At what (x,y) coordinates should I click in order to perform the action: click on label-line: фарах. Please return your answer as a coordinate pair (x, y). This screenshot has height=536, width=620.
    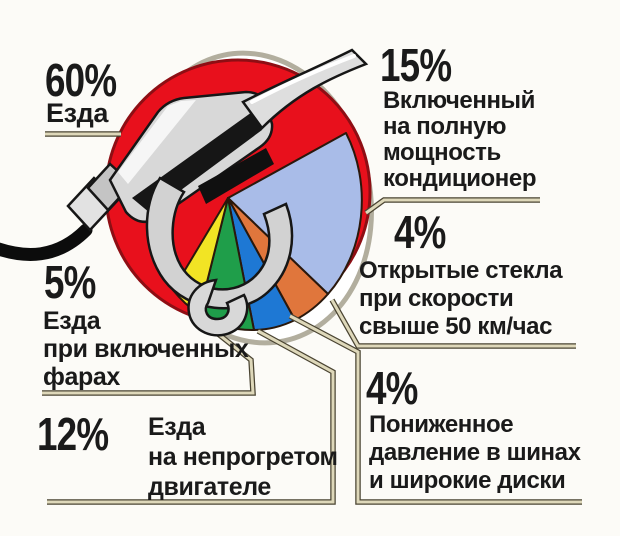
    Looking at the image, I should click on (81, 377).